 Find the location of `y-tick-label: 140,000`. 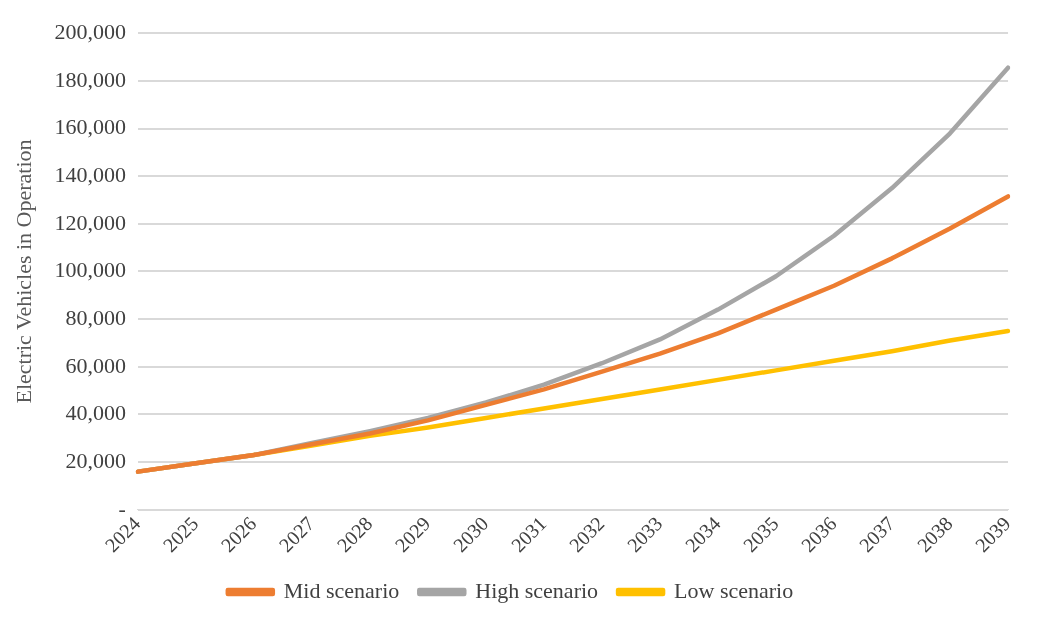

y-tick-label: 140,000 is located at coordinates (90, 174).